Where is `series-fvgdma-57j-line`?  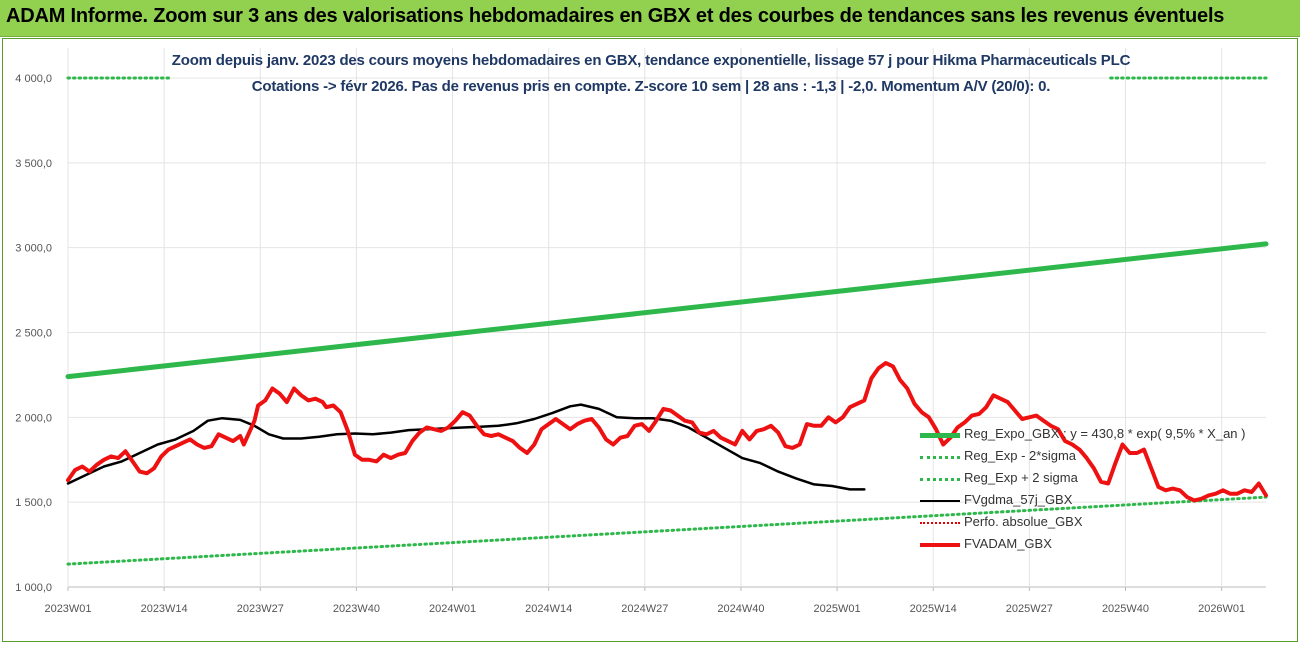
series-fvgdma-57j-line is located at coordinates (466, 447).